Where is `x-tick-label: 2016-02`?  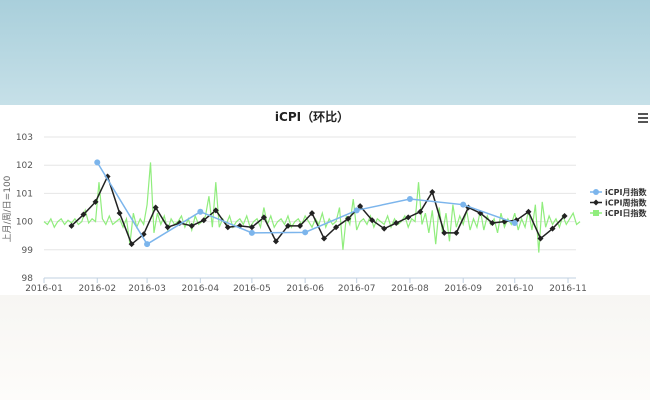 x-tick-label: 2016-02 is located at coordinates (97, 289).